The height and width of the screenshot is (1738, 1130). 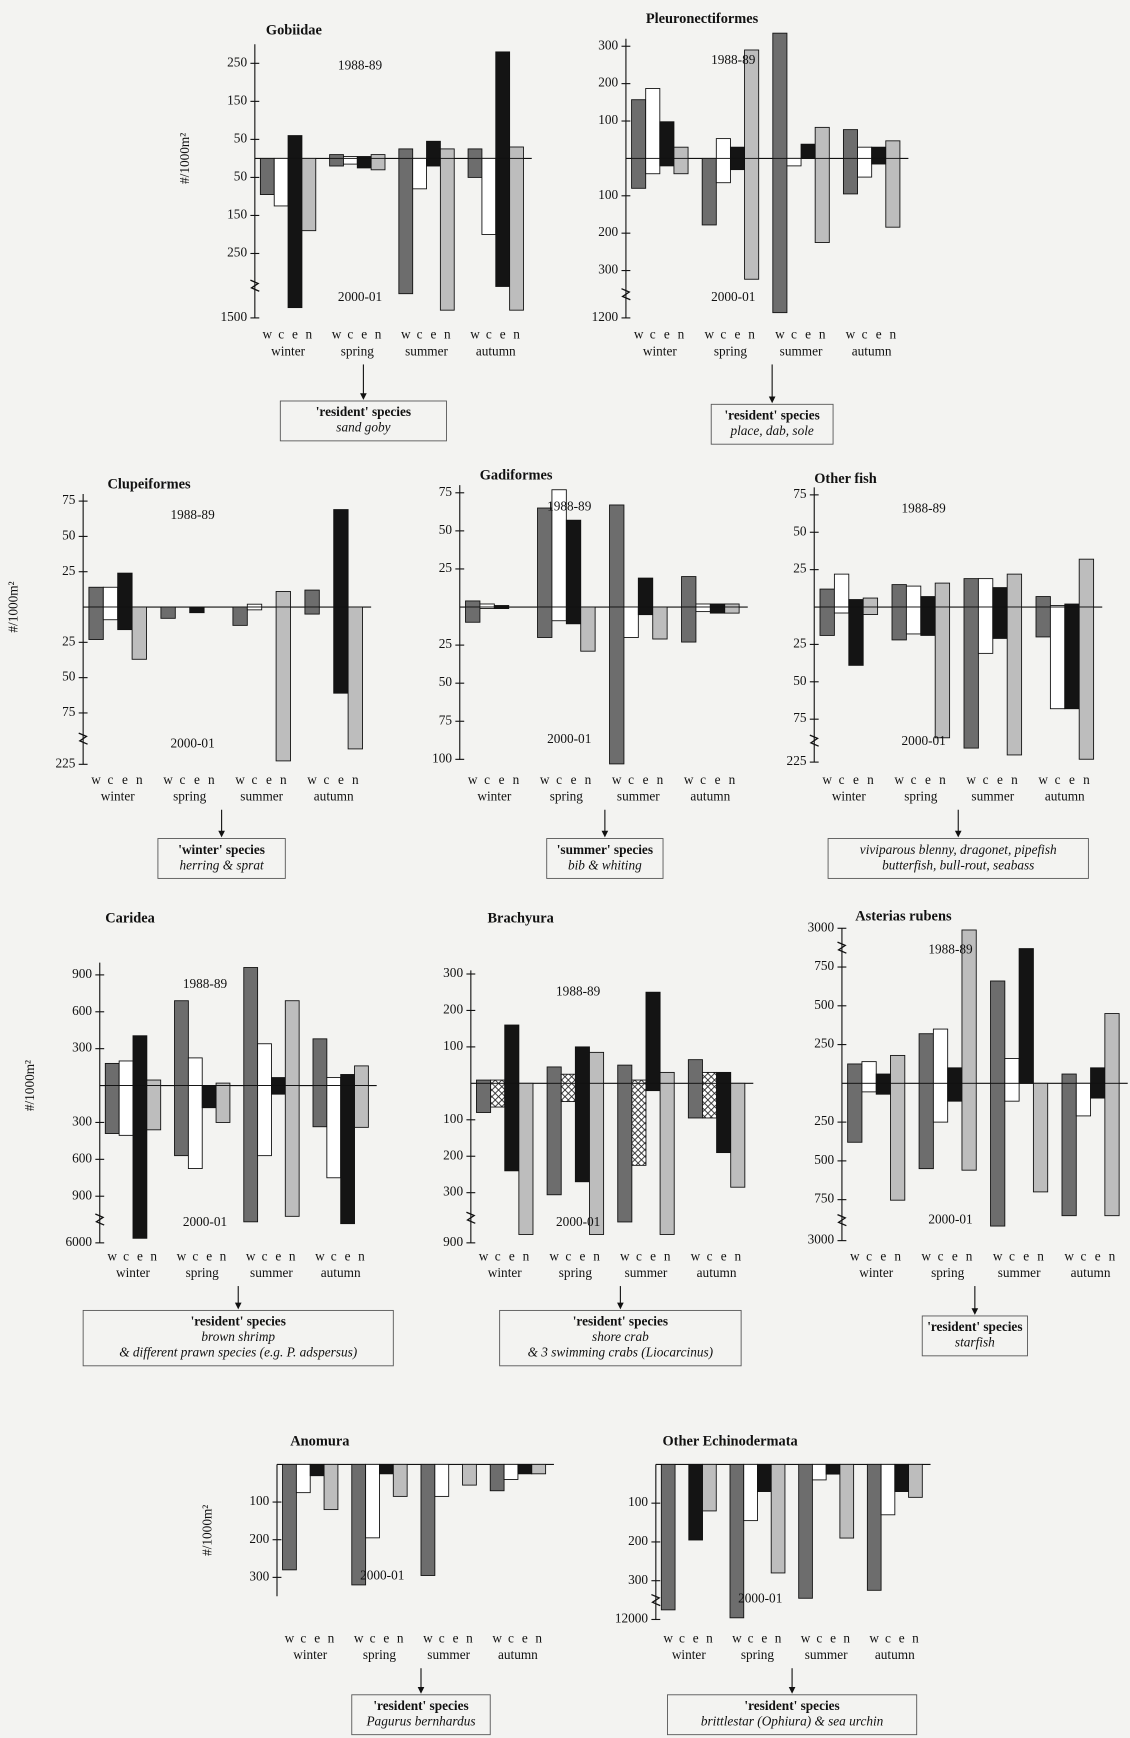 I want to click on chart-title: Brachyura, so click(x=520, y=919).